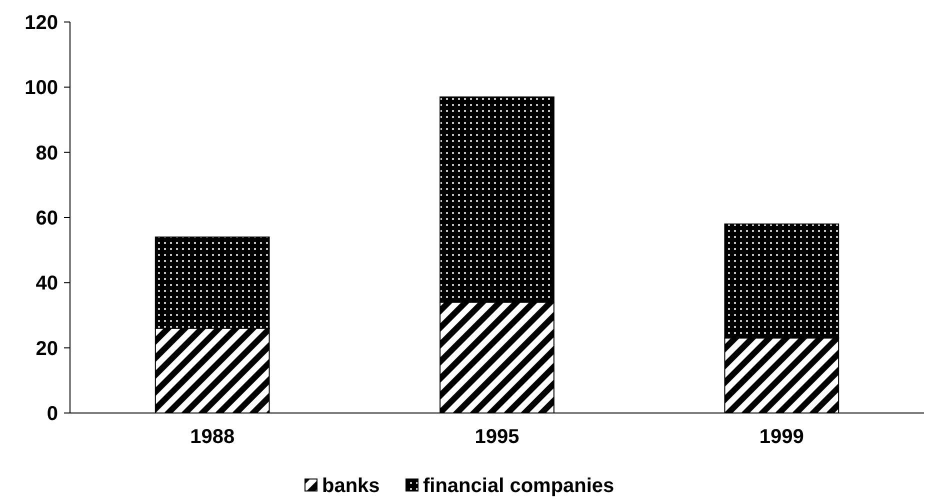 The image size is (936, 504). I want to click on x-tick-label: 1995, so click(497, 437).